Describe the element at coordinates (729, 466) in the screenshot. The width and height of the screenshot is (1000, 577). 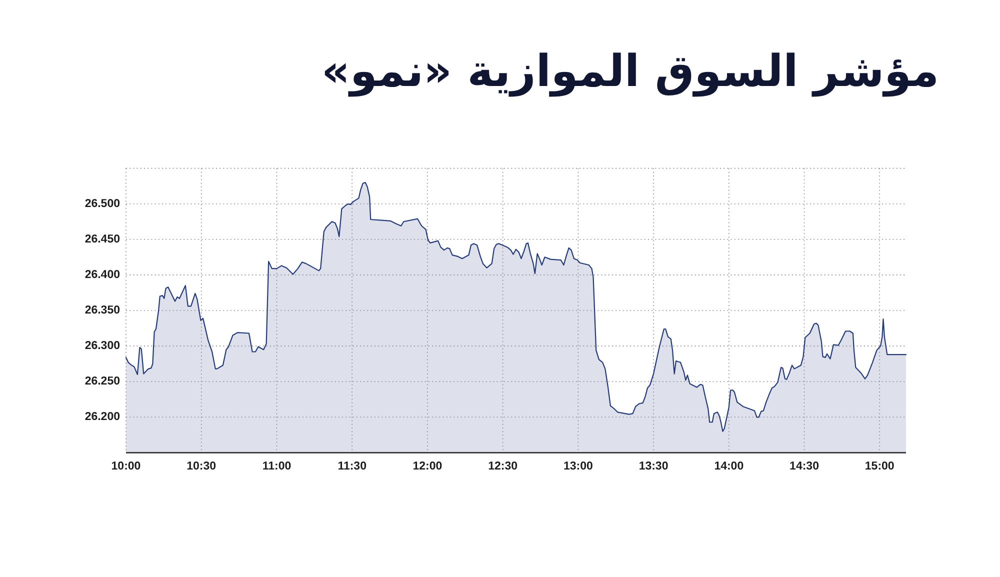
I see `x-tick-label: 14:00` at that location.